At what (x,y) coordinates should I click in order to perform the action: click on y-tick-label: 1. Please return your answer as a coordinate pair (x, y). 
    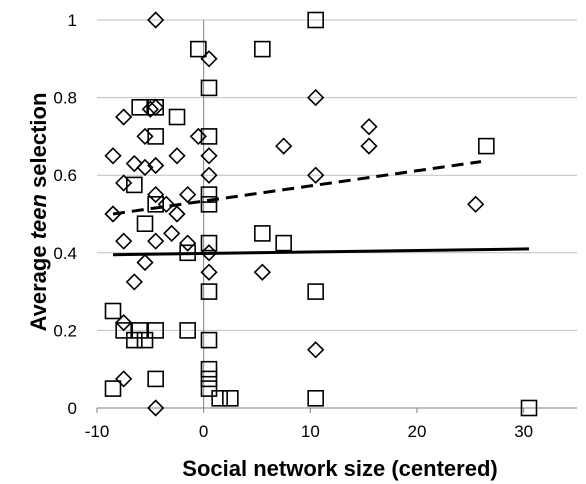
    Looking at the image, I should click on (72, 20).